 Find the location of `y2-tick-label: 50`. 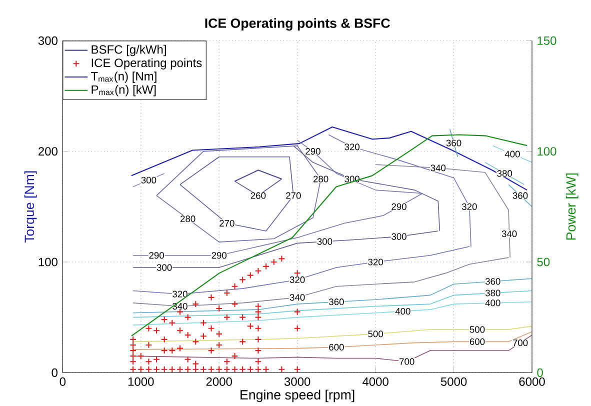

y2-tick-label: 50 is located at coordinates (543, 262).